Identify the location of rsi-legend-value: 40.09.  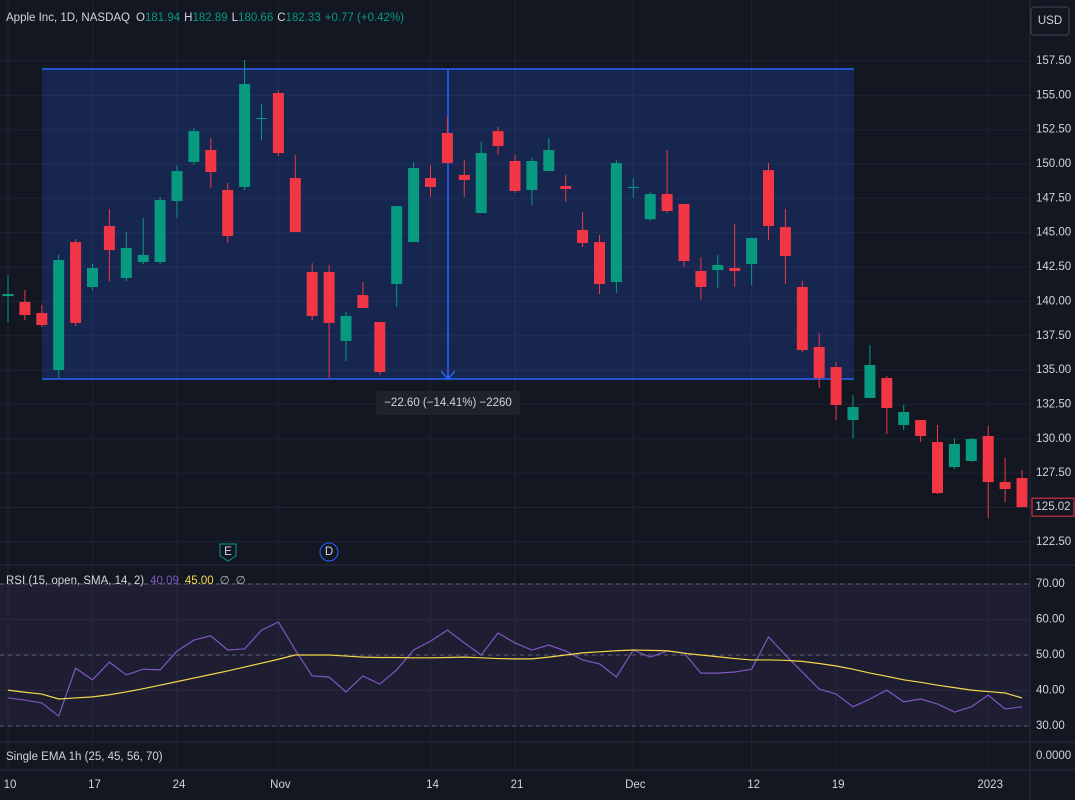
(164, 581).